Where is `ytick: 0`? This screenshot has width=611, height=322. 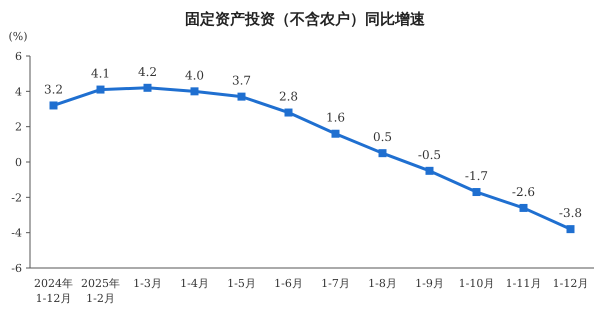
ytick: 0 is located at coordinates (18, 162).